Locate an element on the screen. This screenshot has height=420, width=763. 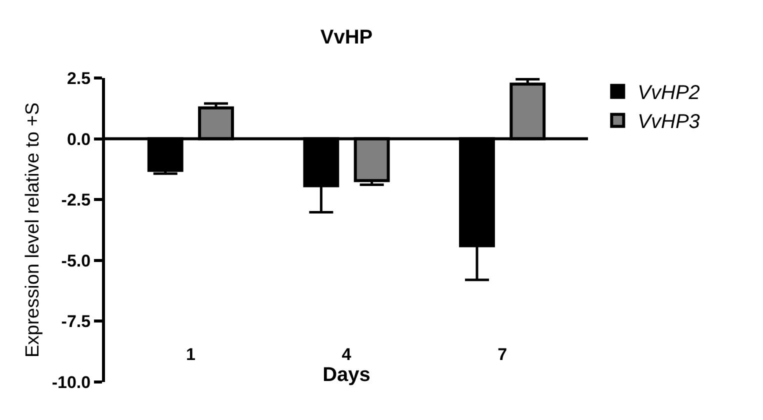
y-tick-label: -10.0 is located at coordinates (71, 382).